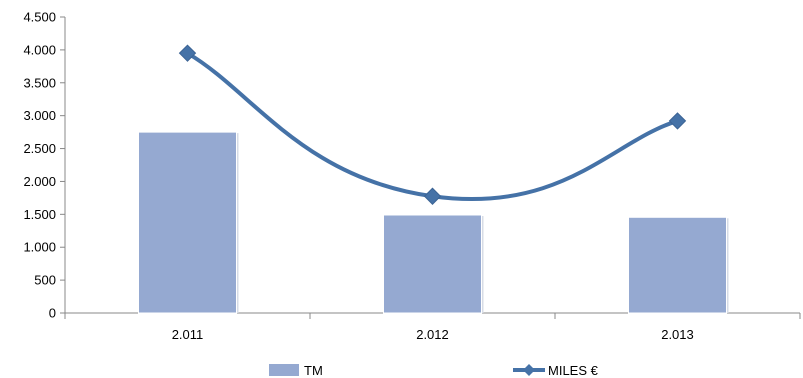  What do you see at coordinates (573, 370) in the screenshot?
I see `legend-label-miles: MILES €` at bounding box center [573, 370].